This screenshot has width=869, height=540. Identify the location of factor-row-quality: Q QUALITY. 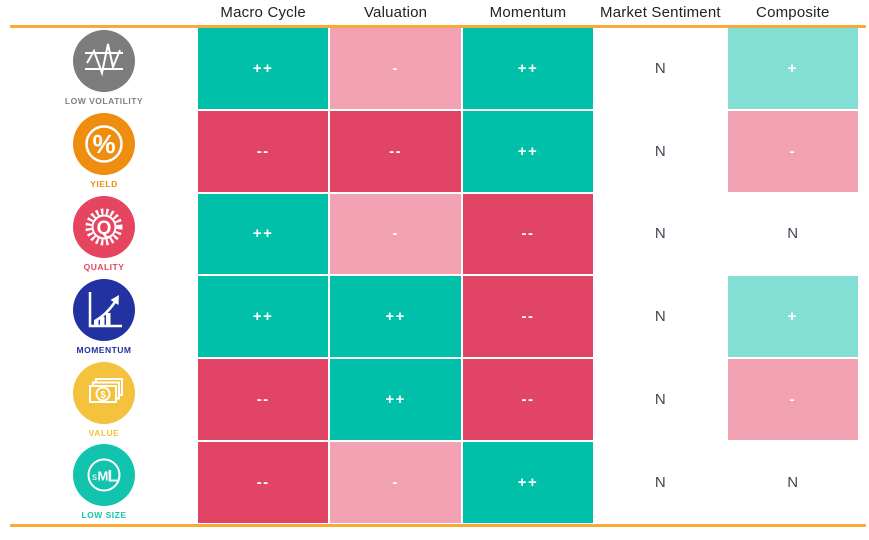
(98, 234).